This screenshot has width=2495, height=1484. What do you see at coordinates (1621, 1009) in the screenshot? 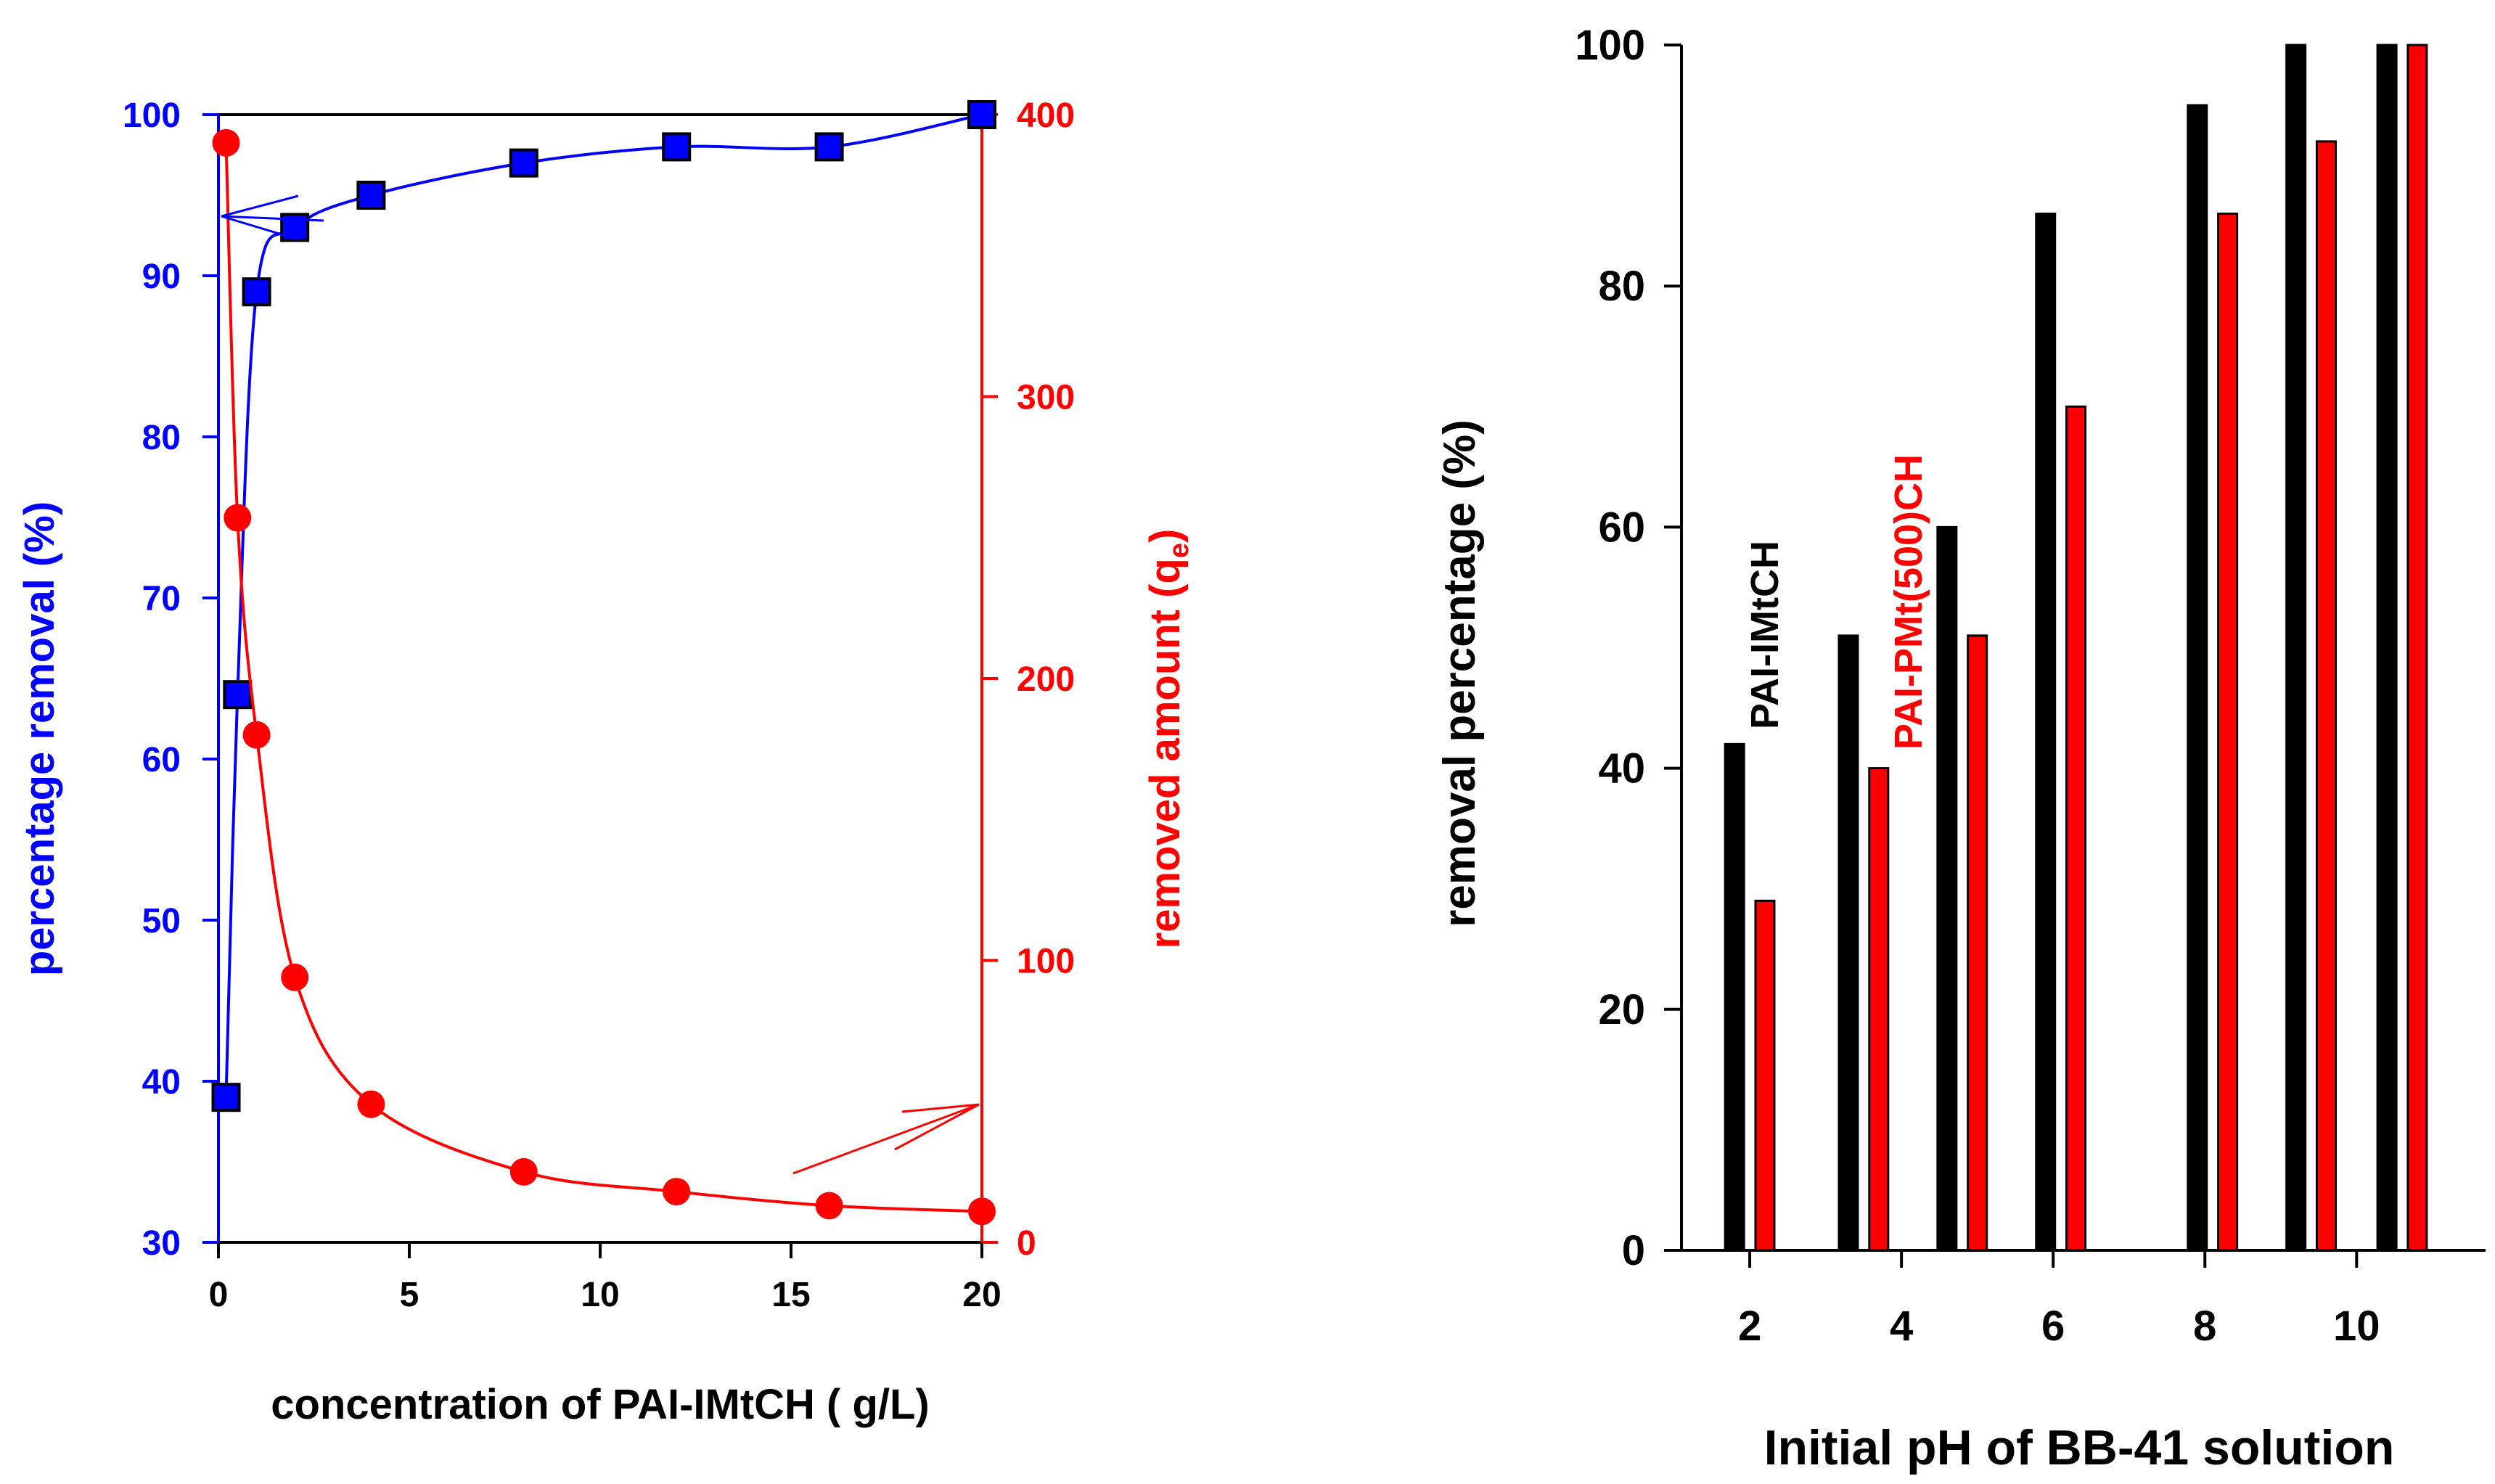
I see `right-chart-y-tick-label: 20` at bounding box center [1621, 1009].